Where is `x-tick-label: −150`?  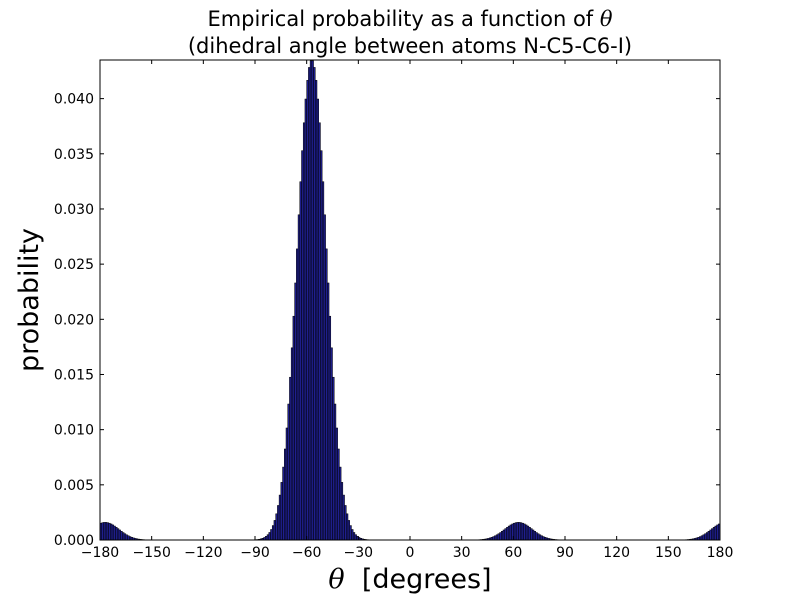
x-tick-label: −150 is located at coordinates (151, 553).